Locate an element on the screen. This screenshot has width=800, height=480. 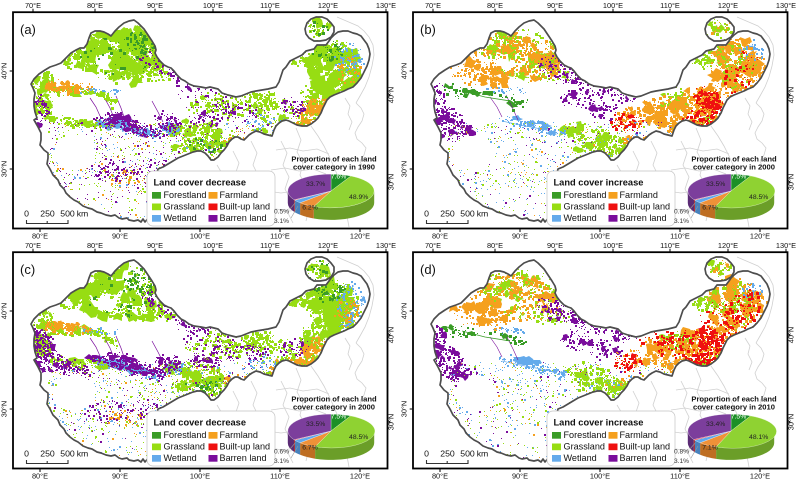
svg-text: 48.9% is located at coordinates (358, 197).